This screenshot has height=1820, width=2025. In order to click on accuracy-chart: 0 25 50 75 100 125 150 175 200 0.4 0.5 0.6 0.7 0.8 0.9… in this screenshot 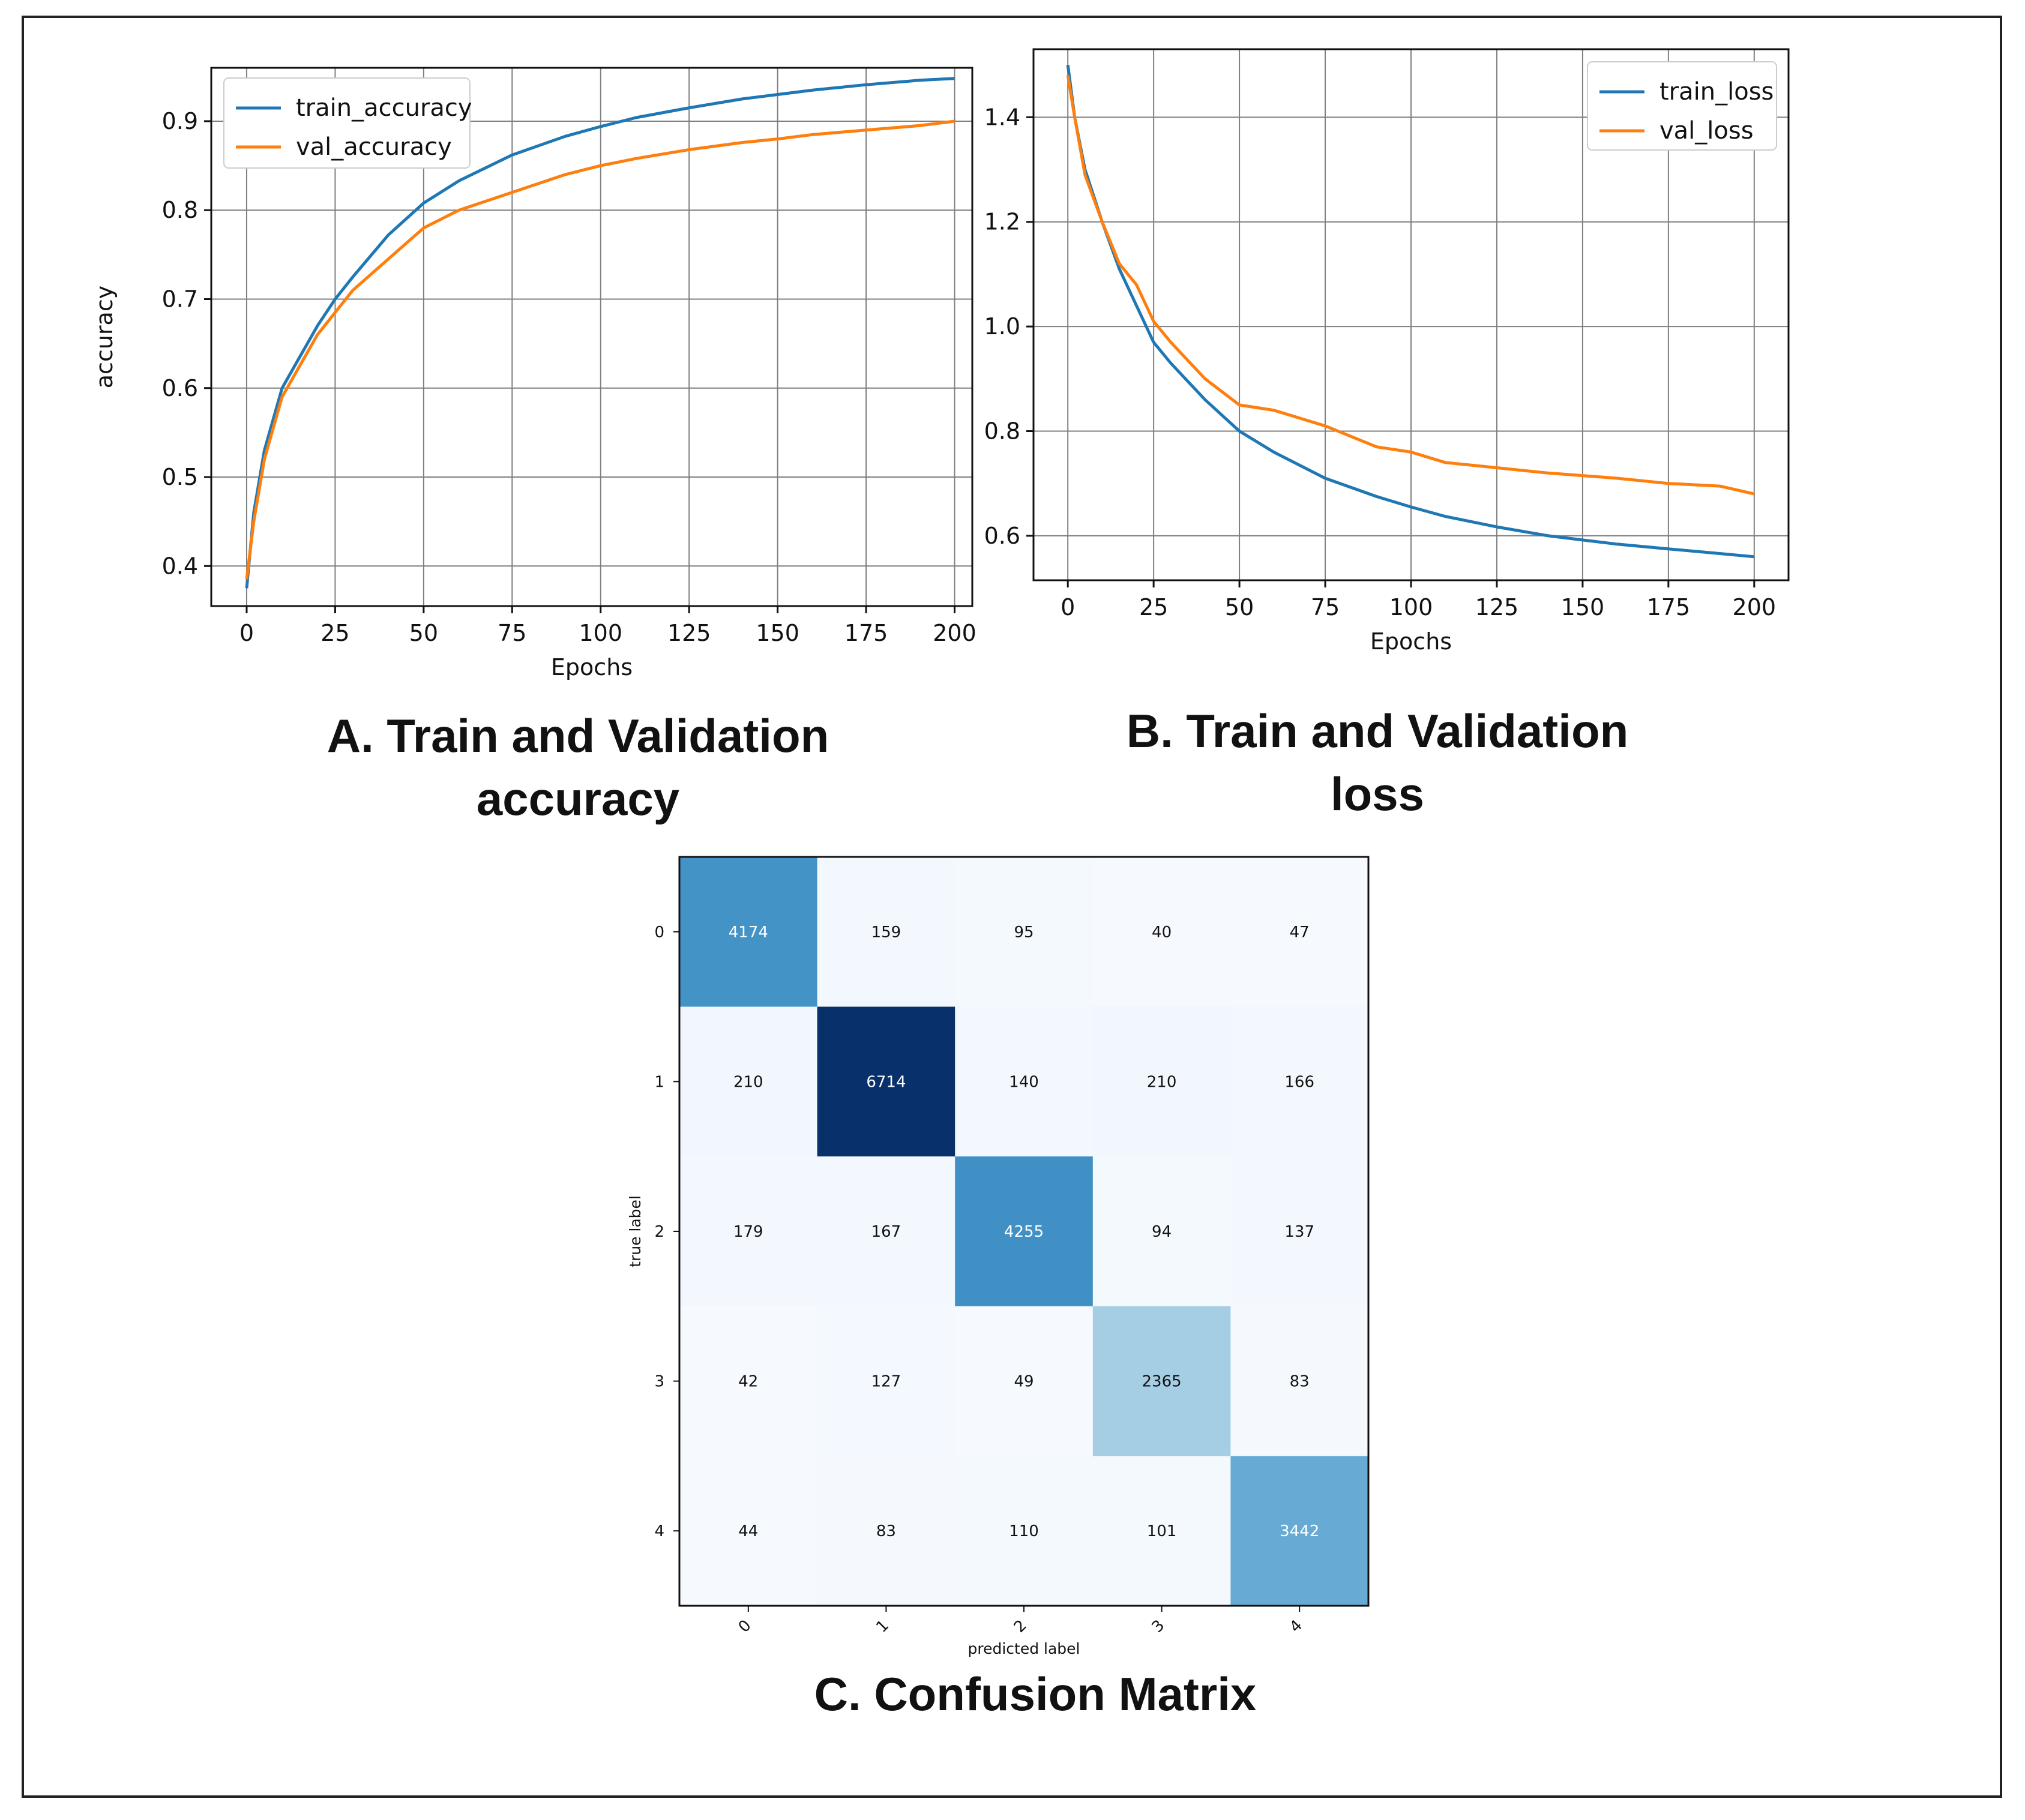, I will do `click(533, 373)`.